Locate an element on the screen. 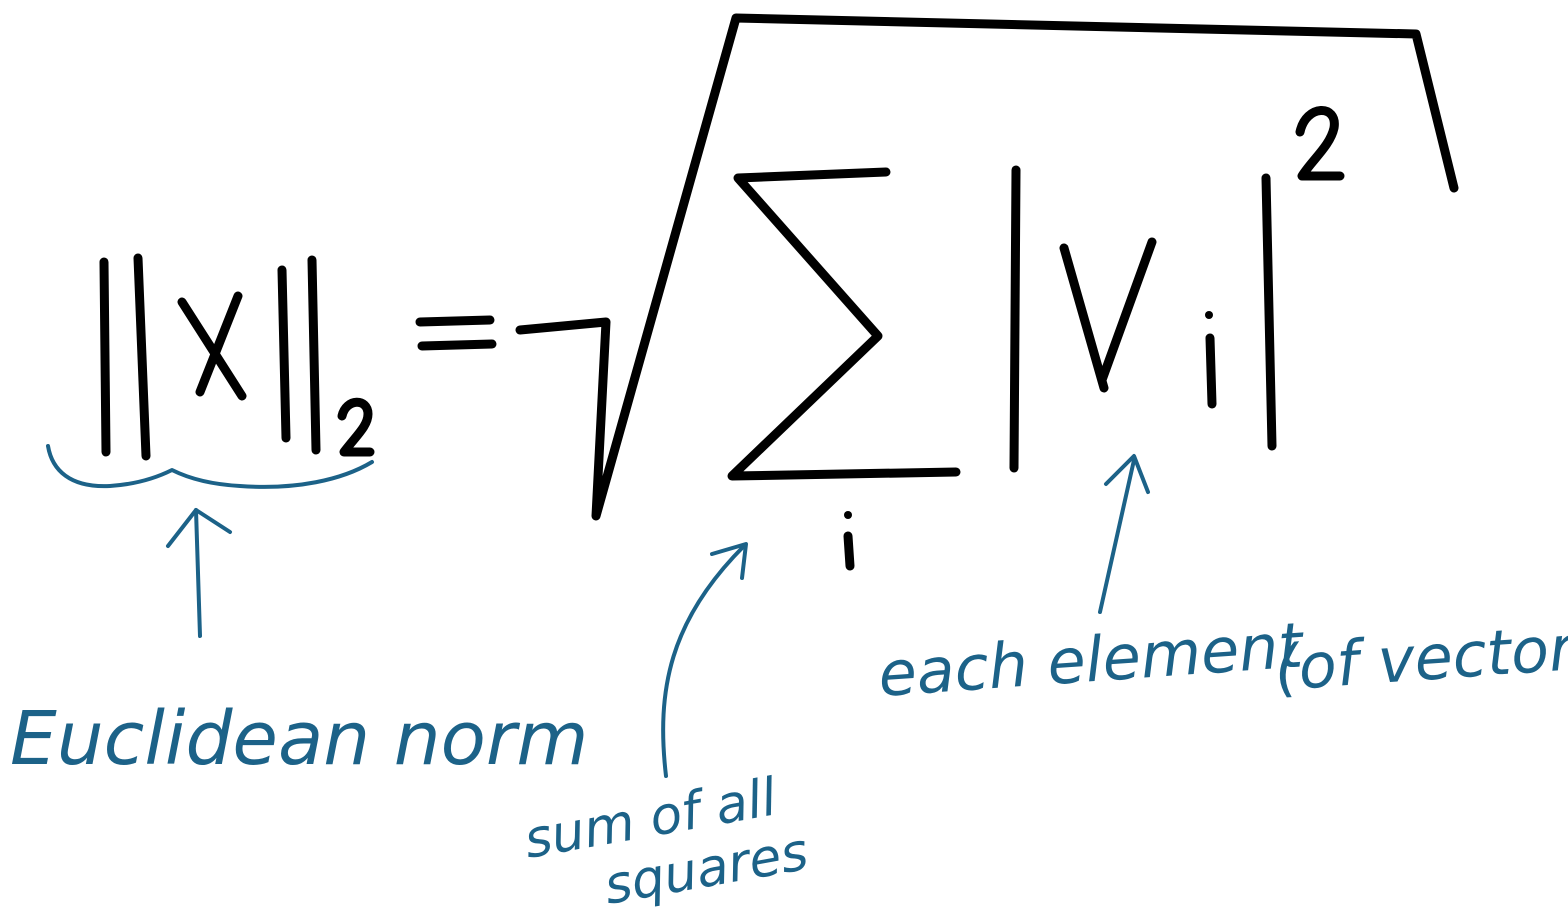 Image resolution: width=1568 pixels, height=914 pixels. summation-sigma is located at coordinates (844, 324).